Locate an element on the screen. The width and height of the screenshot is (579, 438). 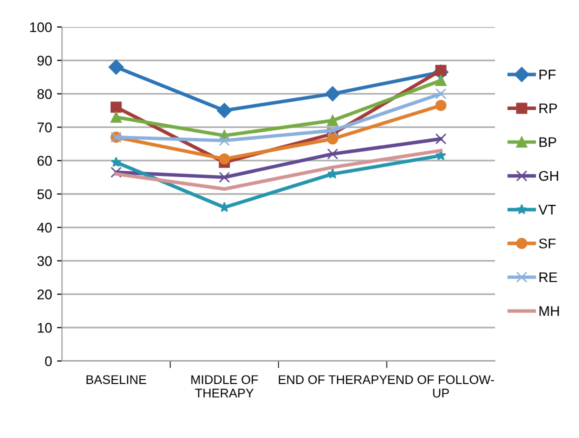
legend-label: RP is located at coordinates (548, 109).